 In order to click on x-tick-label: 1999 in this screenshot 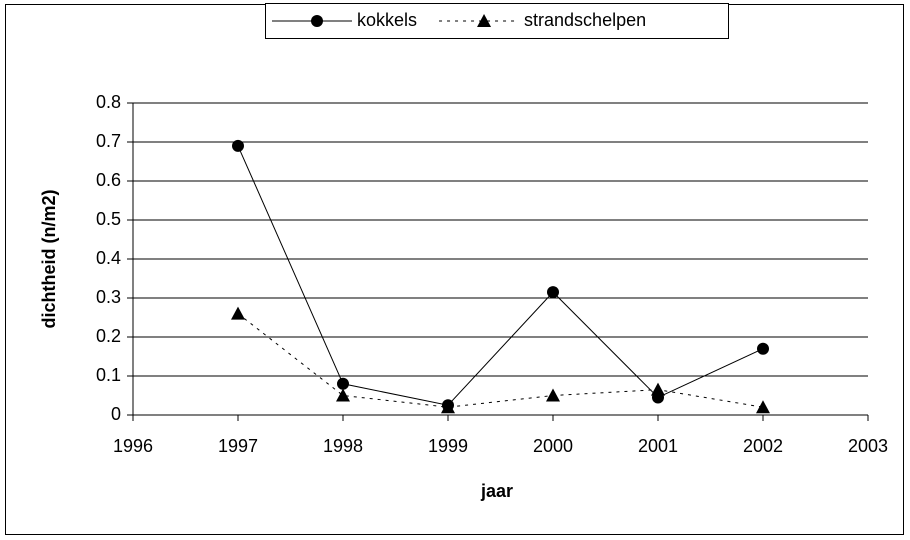, I will do `click(448, 446)`.